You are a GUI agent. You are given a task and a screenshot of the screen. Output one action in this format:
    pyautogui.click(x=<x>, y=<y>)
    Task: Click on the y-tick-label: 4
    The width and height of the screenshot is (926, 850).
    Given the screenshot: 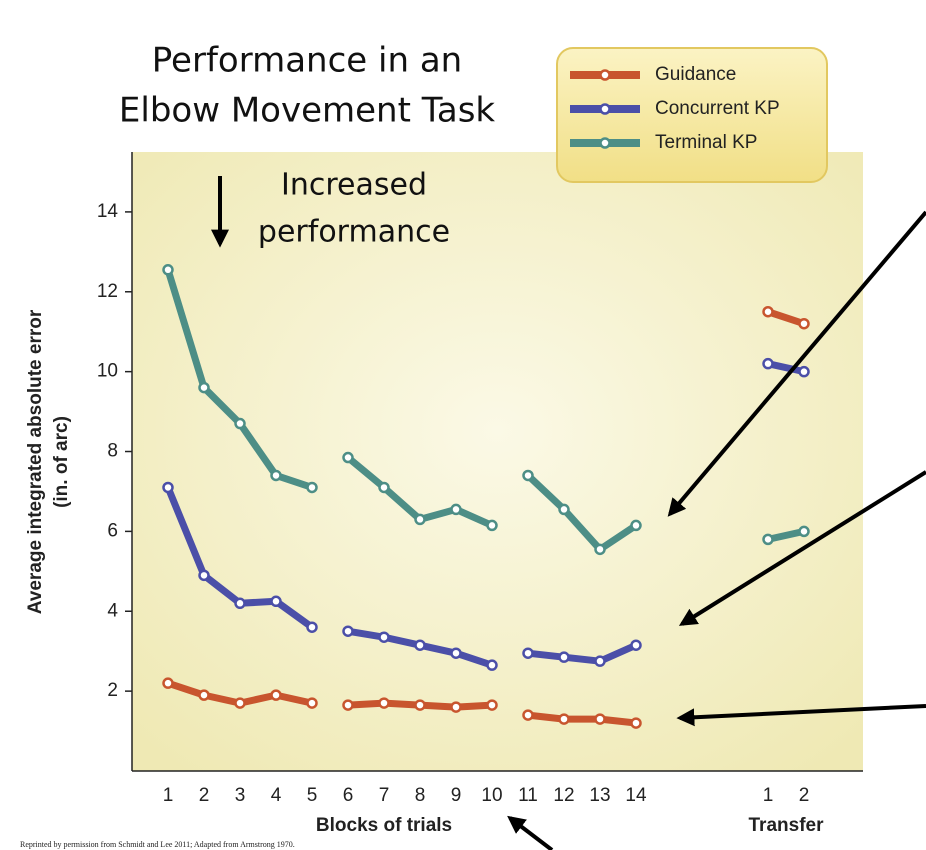 What is the action you would take?
    pyautogui.click(x=112, y=610)
    